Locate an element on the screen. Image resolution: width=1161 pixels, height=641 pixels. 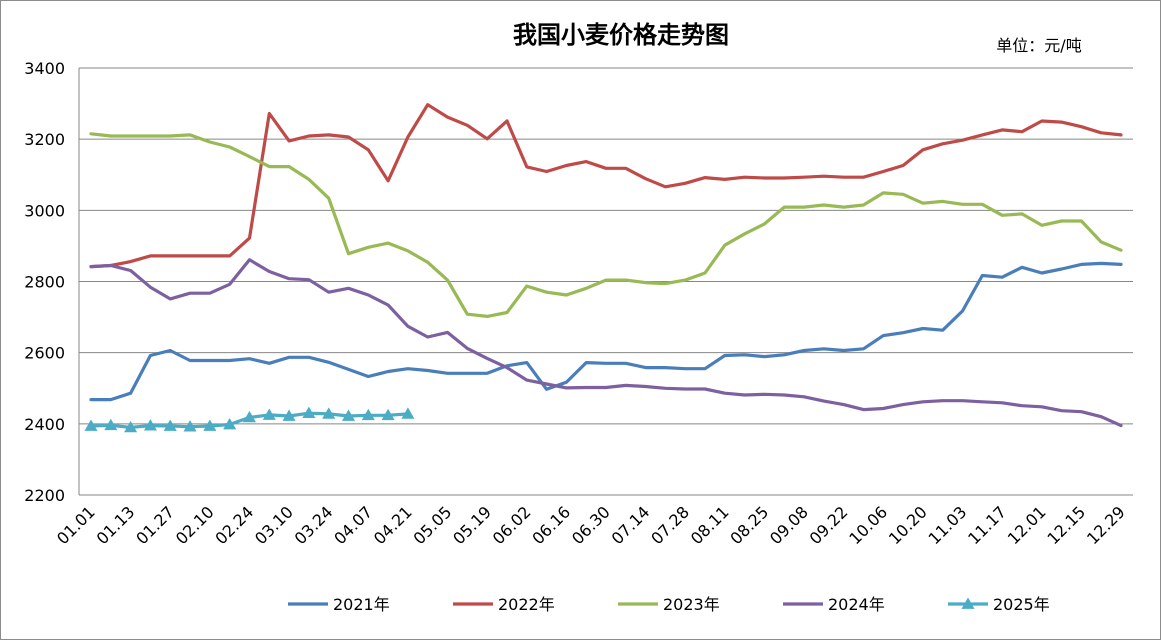
legend-item: 2023年 is located at coordinates (669, 604).